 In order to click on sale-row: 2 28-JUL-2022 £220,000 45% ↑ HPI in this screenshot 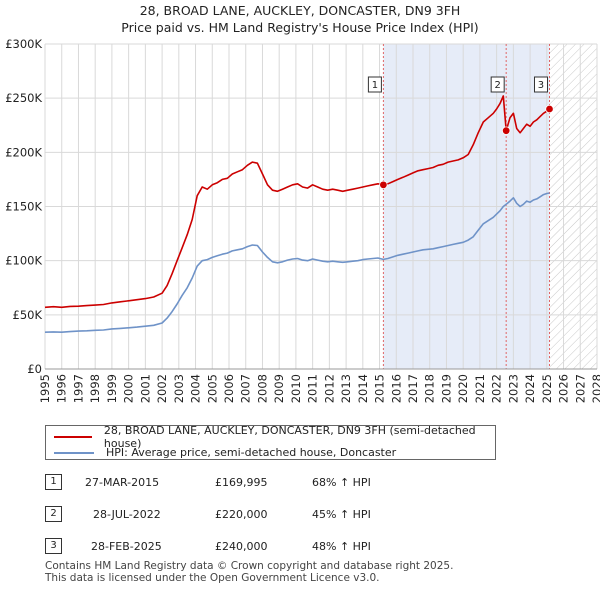, I will do `click(255, 514)`.